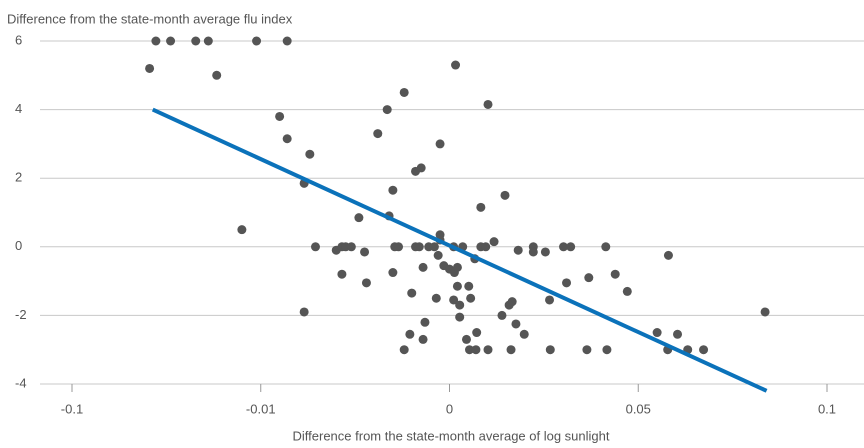 This screenshot has width=864, height=448. I want to click on x-tick-label: 0.1, so click(827, 408).